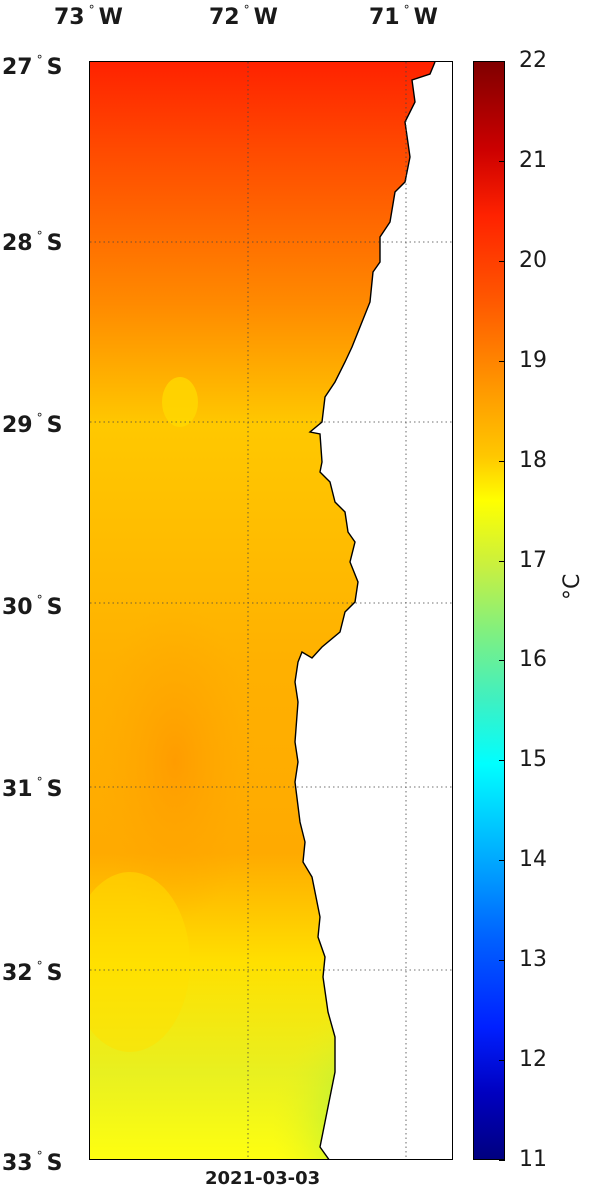  I want to click on lat-label-33s: 33 ° S, so click(32, 1162).